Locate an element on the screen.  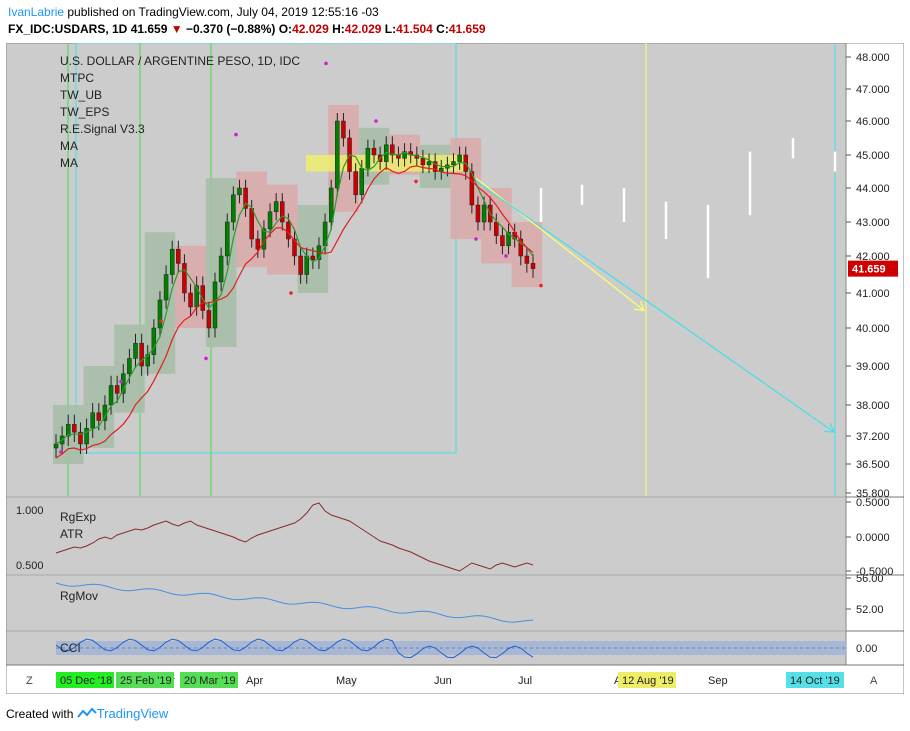
rgmov-line is located at coordinates (294, 602).